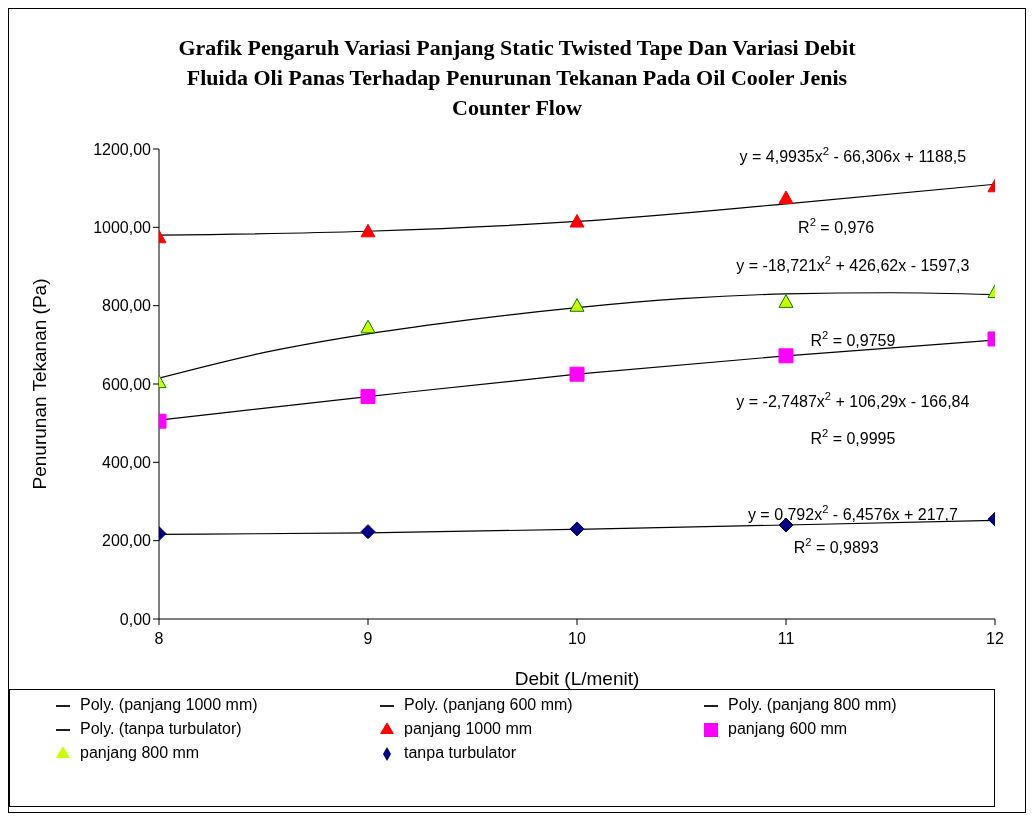 The width and height of the screenshot is (1036, 825). What do you see at coordinates (161, 728) in the screenshot?
I see `legend-label: Poly. (tanpa turbulator)` at bounding box center [161, 728].